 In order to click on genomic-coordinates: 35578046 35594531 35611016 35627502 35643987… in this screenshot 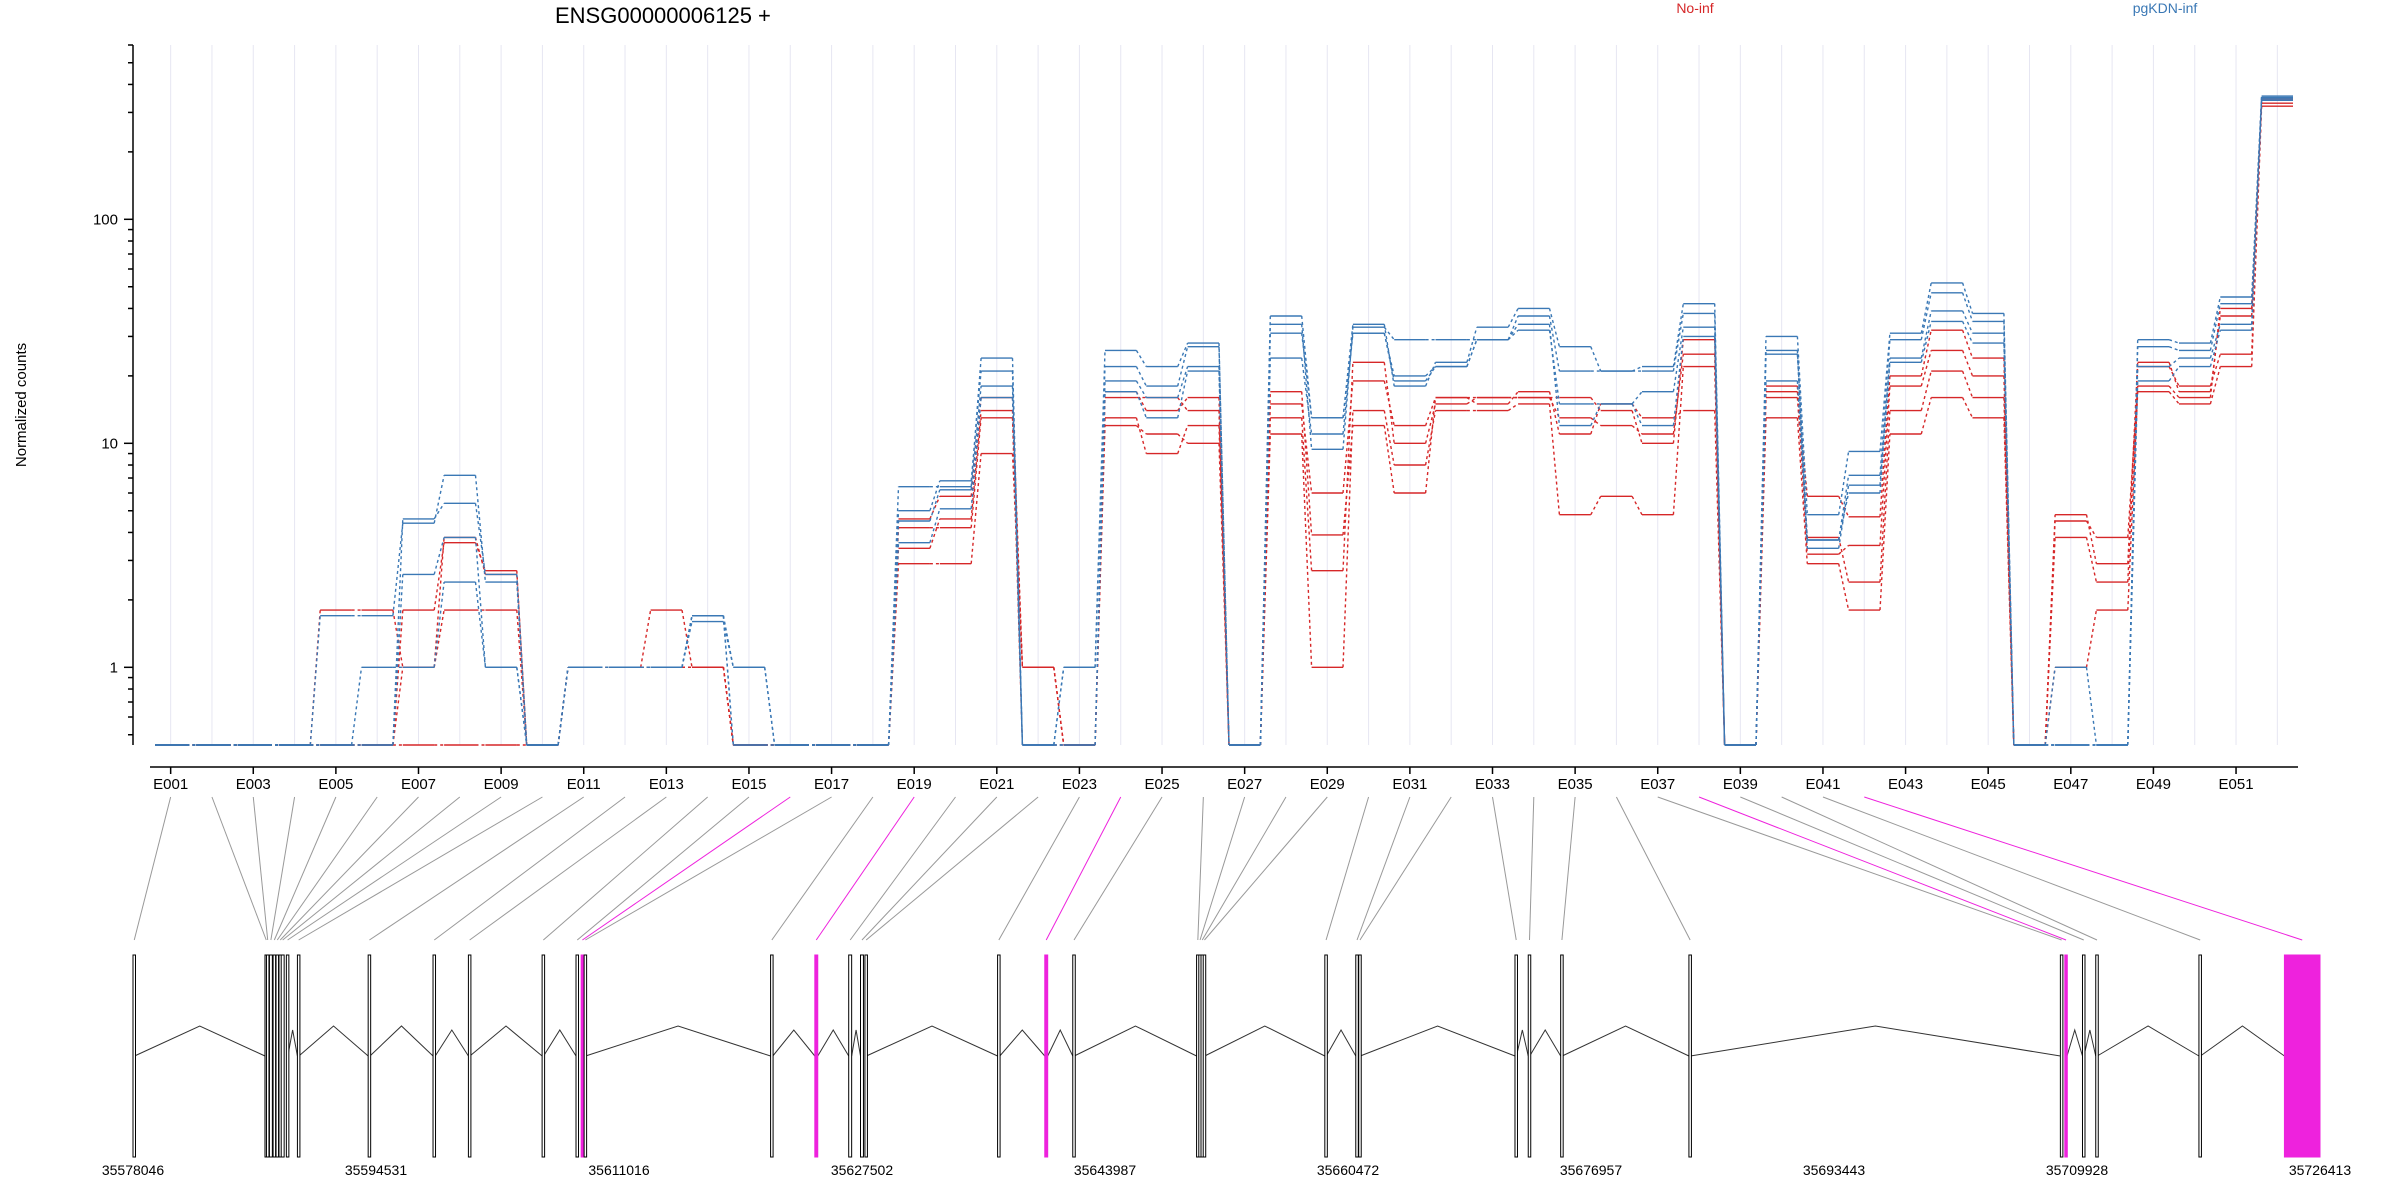, I will do `click(1227, 1170)`.